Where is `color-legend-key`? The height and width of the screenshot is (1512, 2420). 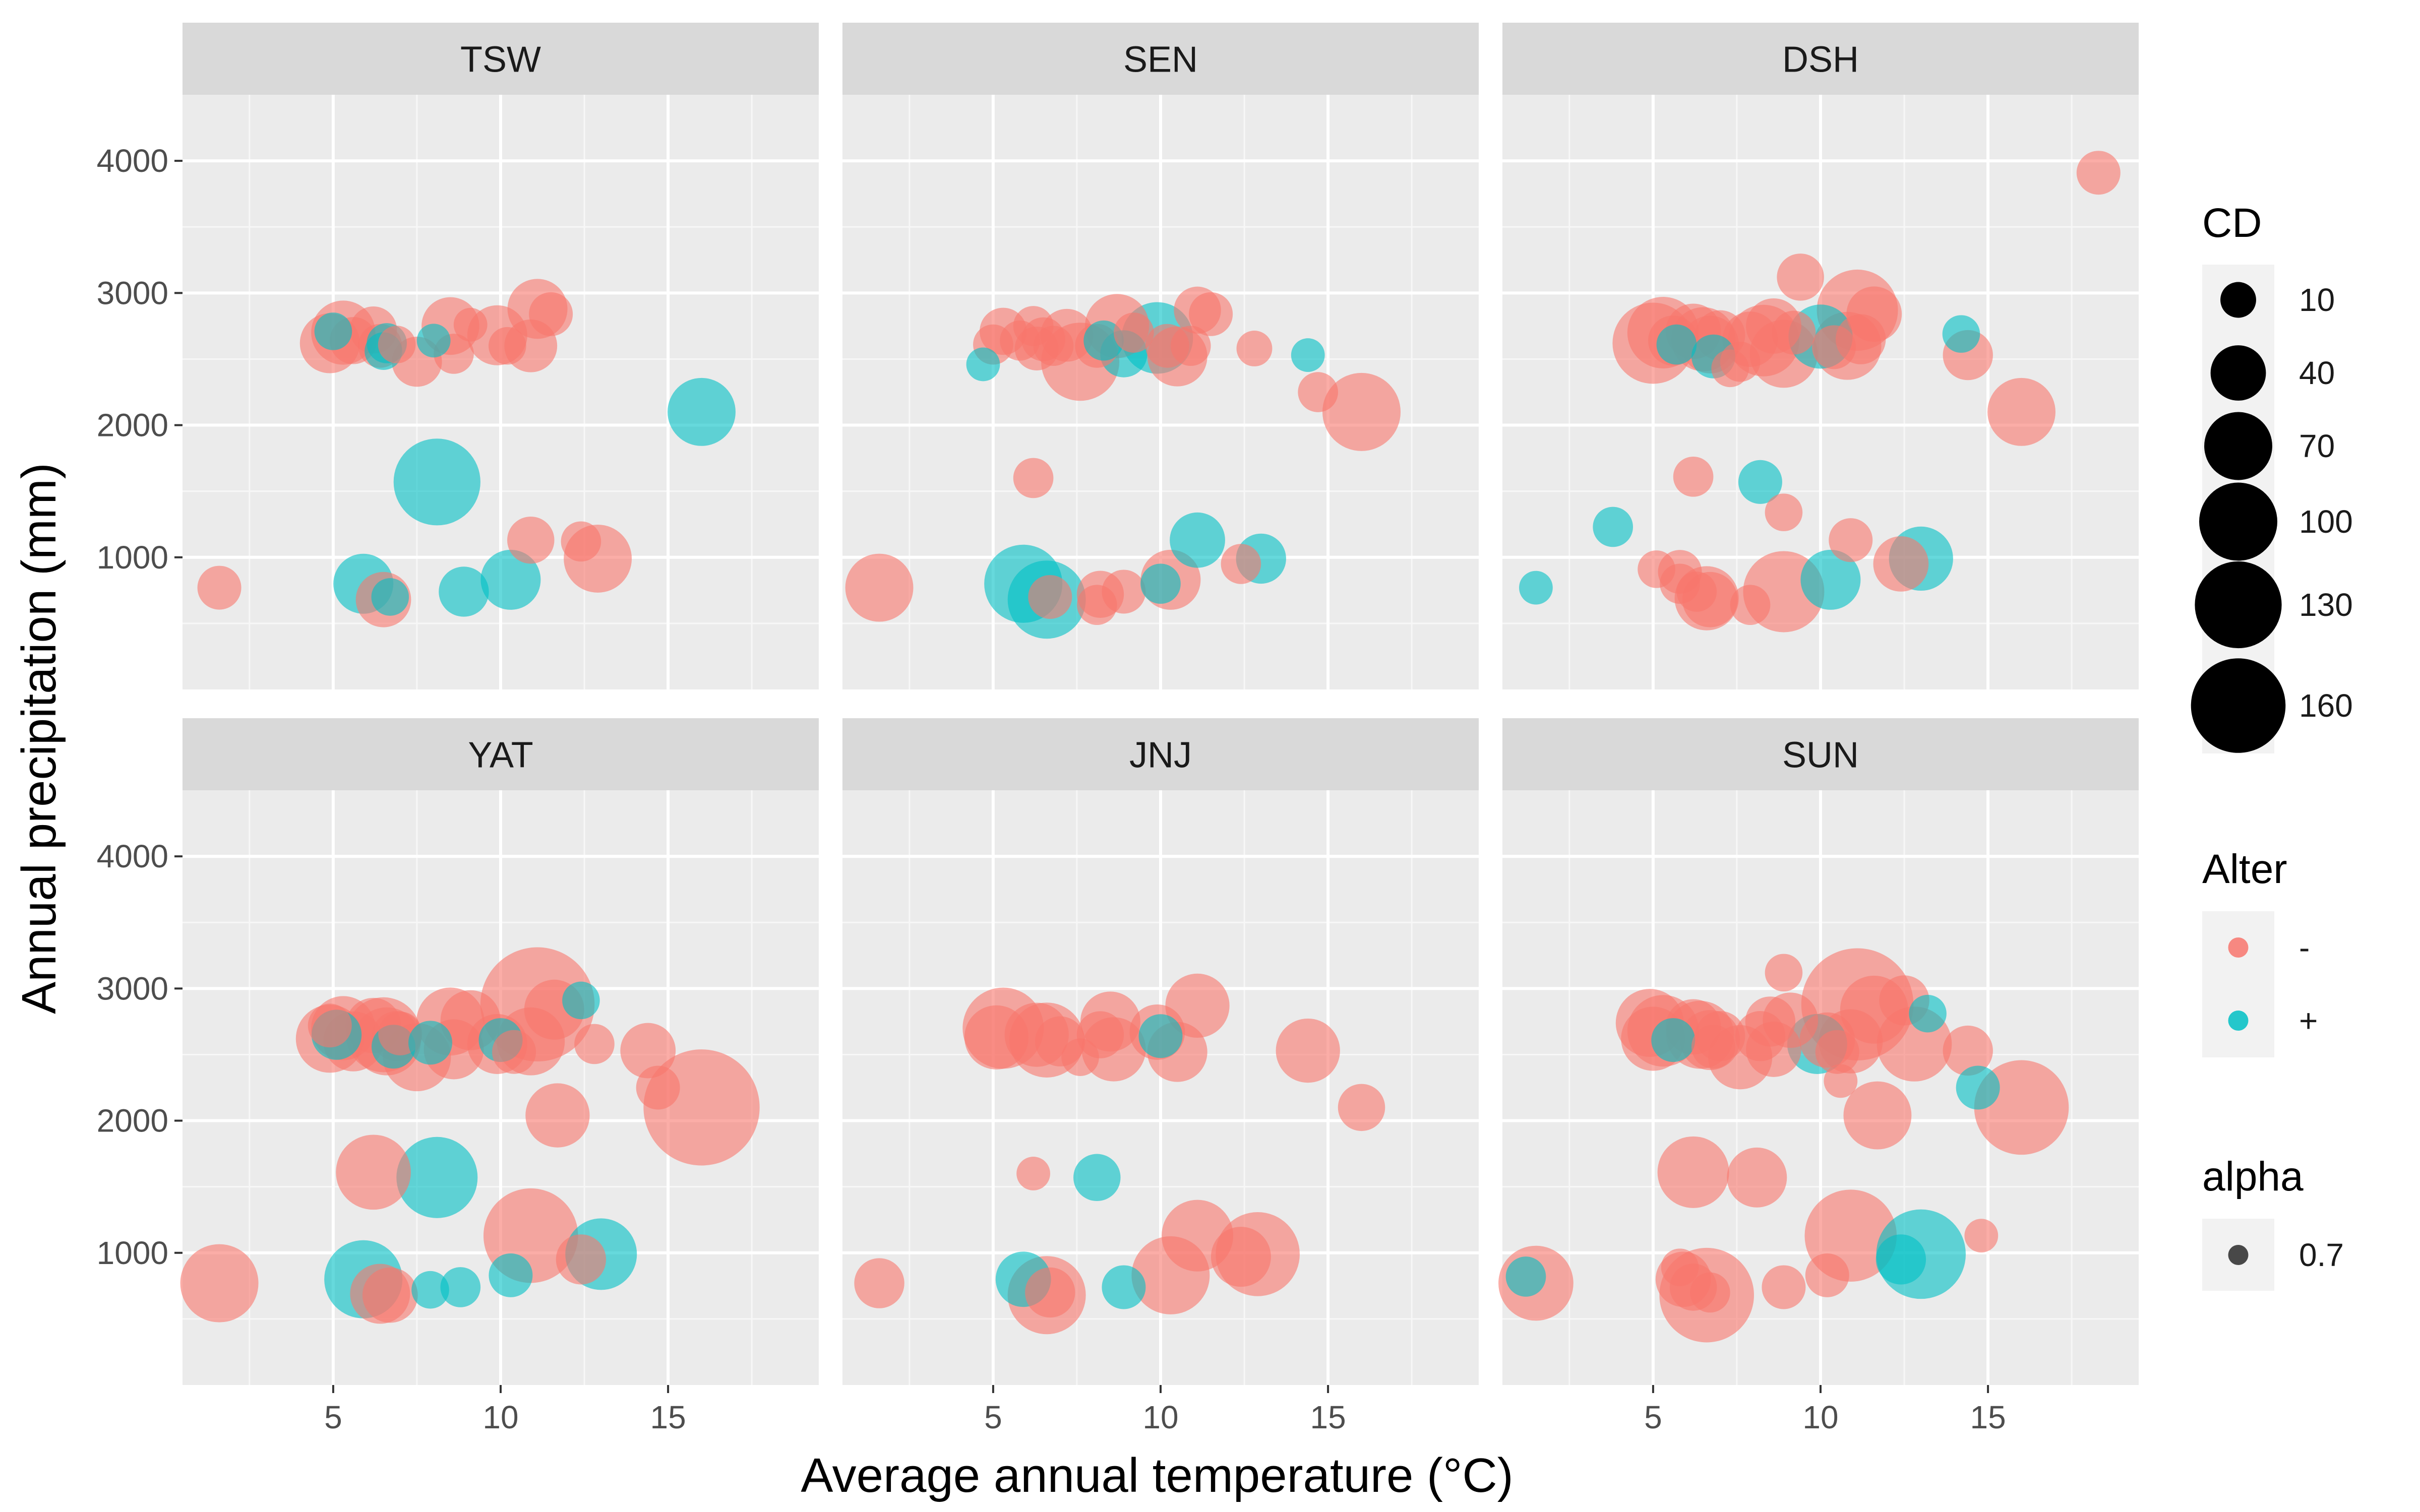
color-legend-key is located at coordinates (2238, 948).